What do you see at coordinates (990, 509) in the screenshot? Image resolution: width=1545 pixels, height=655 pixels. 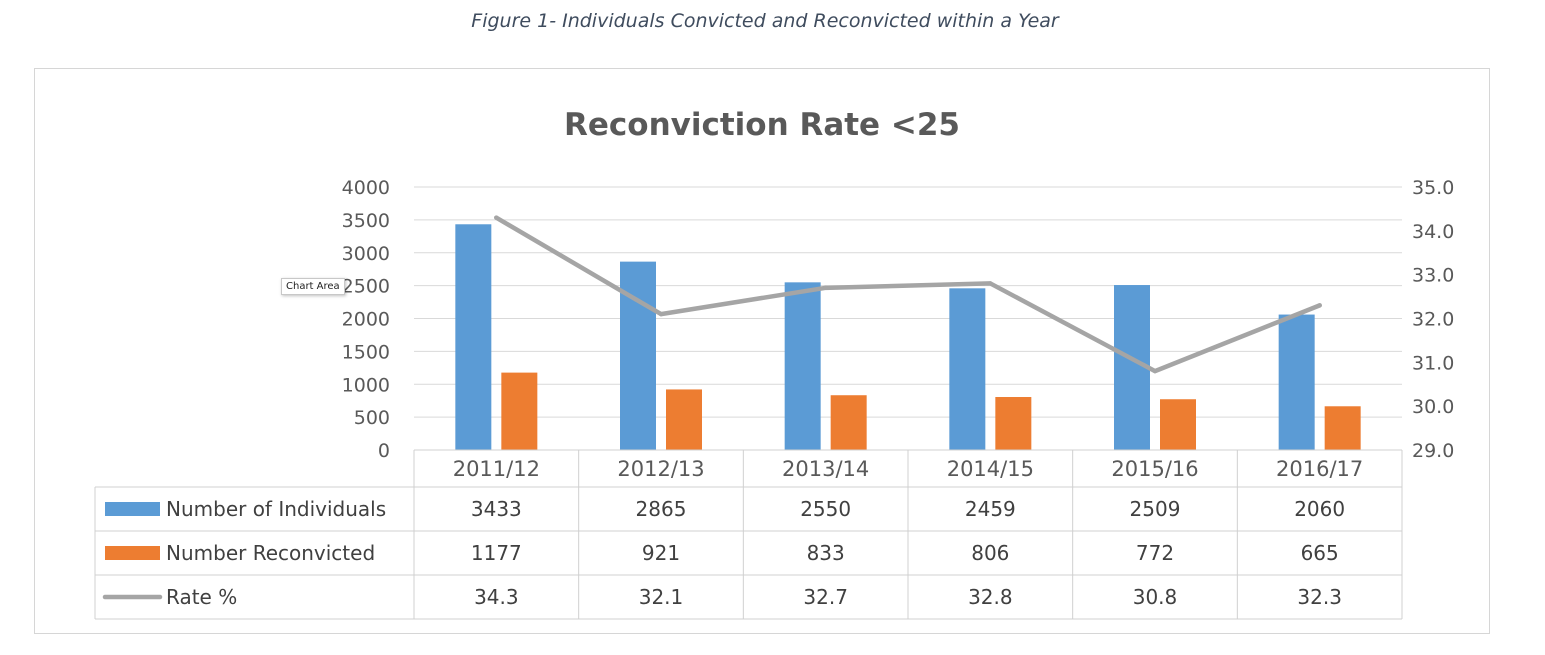 I see `table-value-label: 2459` at bounding box center [990, 509].